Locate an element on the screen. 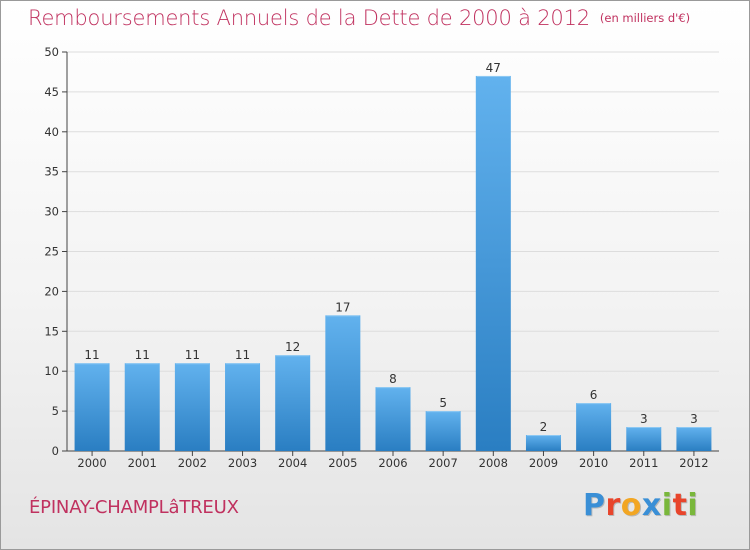  xtick-label-2012: 2012 is located at coordinates (693, 463).